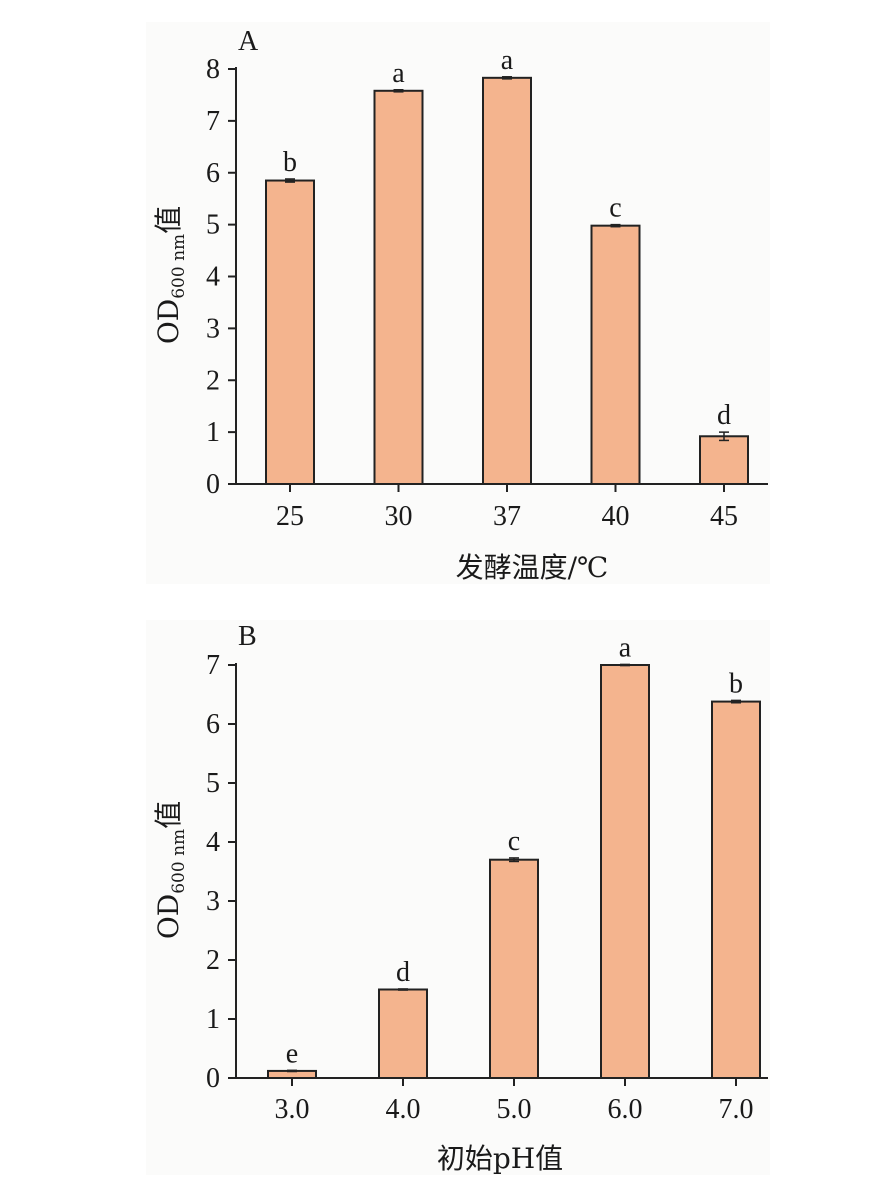  What do you see at coordinates (403, 1109) in the screenshot?
I see `x-tick-label: 4.0` at bounding box center [403, 1109].